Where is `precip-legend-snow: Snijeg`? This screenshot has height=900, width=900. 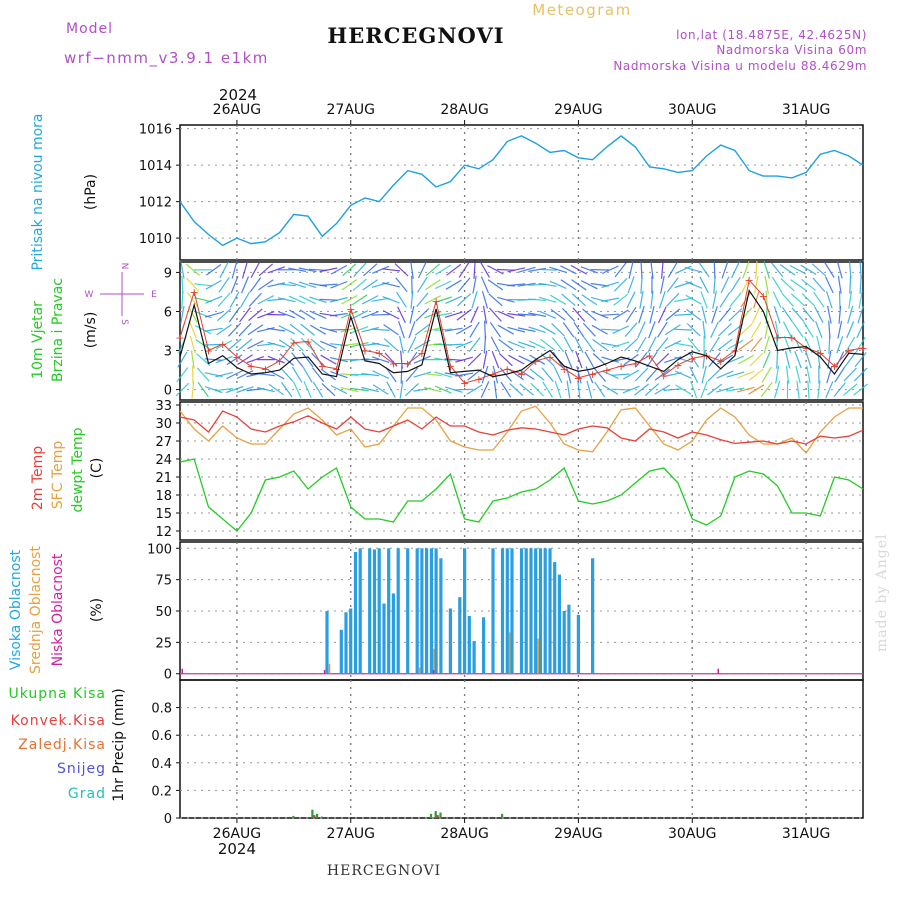 precip-legend-snow: Snijeg is located at coordinates (81, 769).